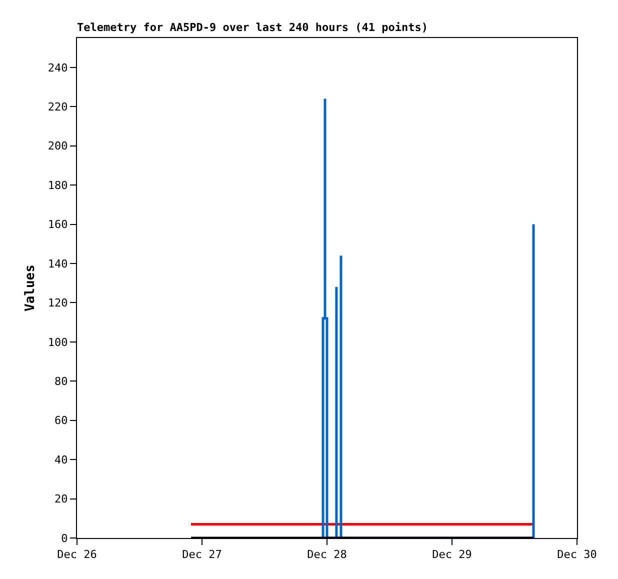 The height and width of the screenshot is (579, 618). What do you see at coordinates (58, 107) in the screenshot?
I see `y-tick-label: 220` at bounding box center [58, 107].